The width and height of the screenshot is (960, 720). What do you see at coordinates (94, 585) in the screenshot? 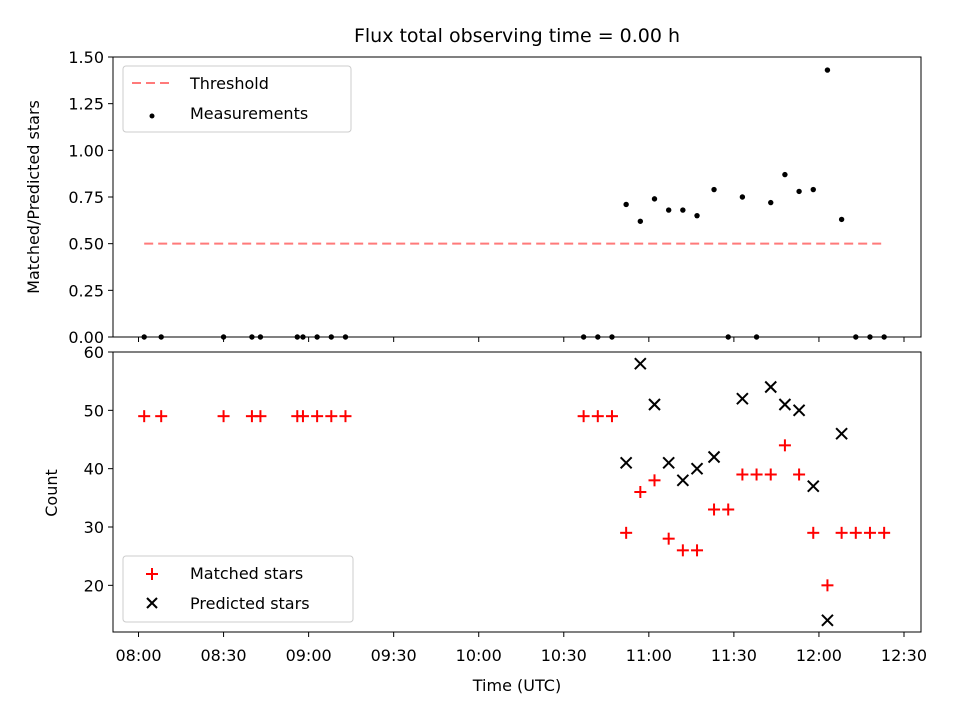
I see `bottom-y-tick-label: 20` at bounding box center [94, 585].